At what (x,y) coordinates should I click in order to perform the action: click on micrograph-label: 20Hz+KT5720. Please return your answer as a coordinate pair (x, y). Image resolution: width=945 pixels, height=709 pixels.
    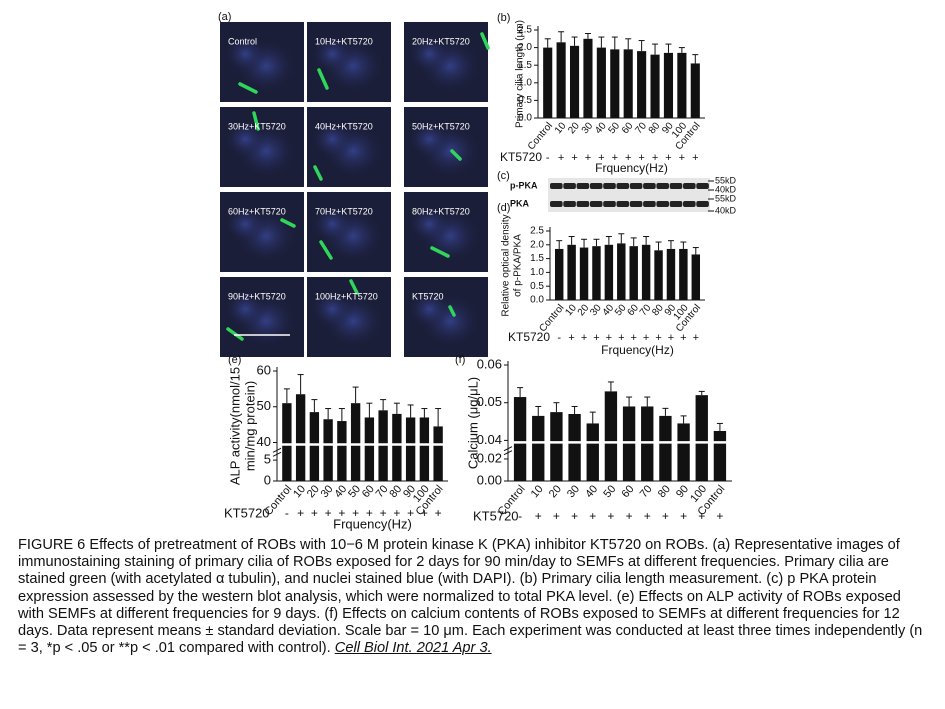
    Looking at the image, I should click on (441, 41).